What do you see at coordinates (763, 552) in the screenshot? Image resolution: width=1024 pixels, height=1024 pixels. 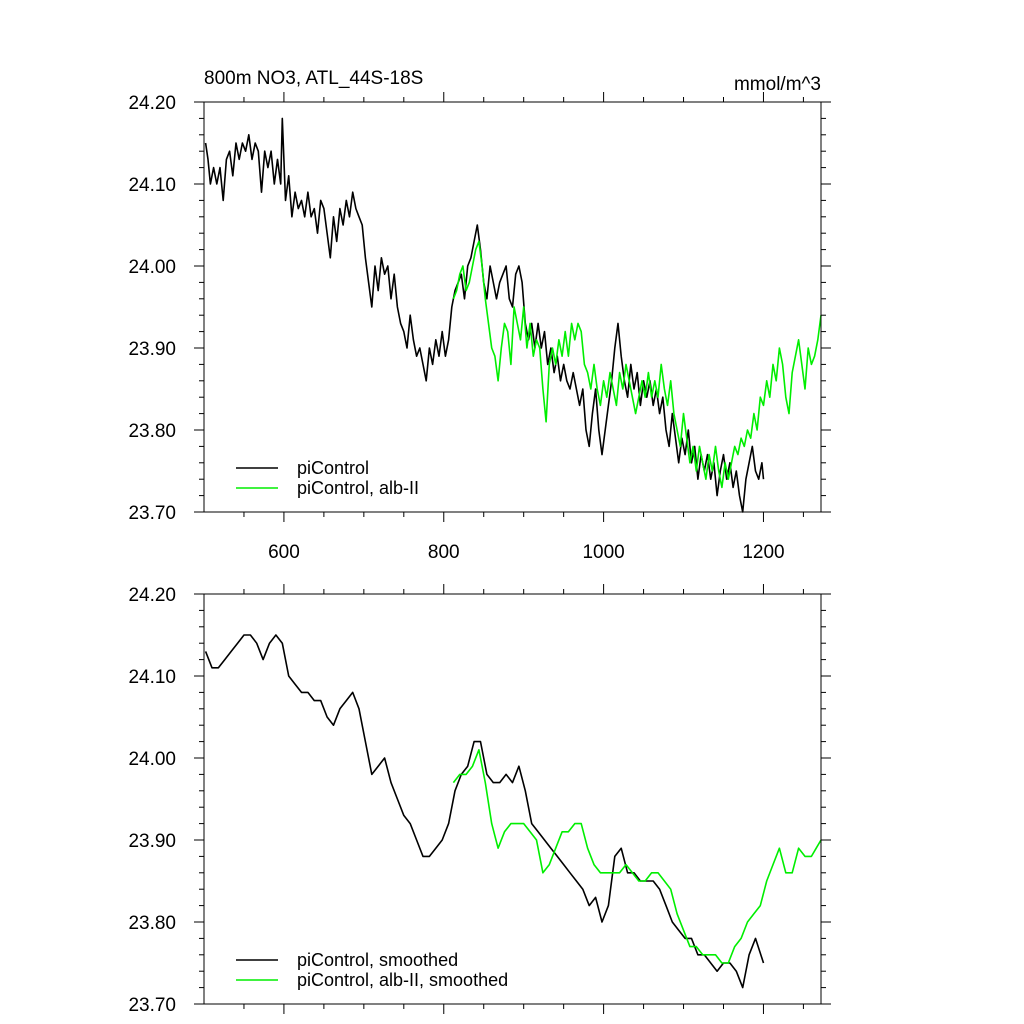 I see `x-tick-label: 1200` at bounding box center [763, 552].